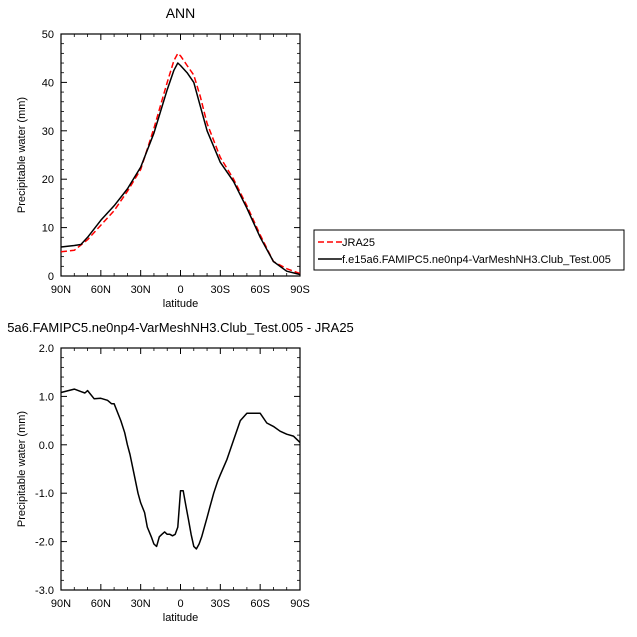 This screenshot has height=637, width=637. I want to click on y-tick-label: 1.0, so click(46, 397).